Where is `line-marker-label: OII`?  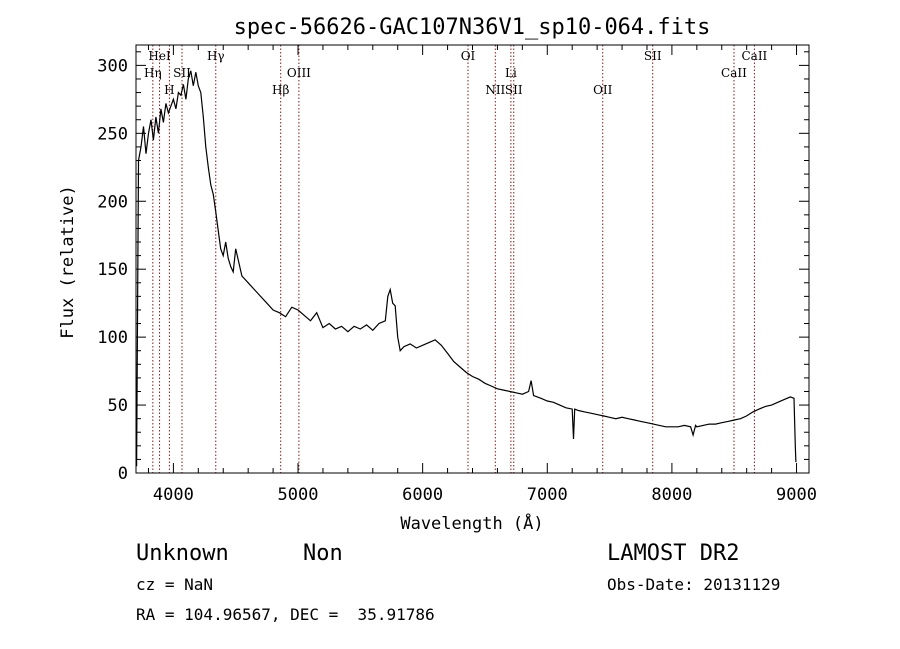
line-marker-label: OII is located at coordinates (603, 90).